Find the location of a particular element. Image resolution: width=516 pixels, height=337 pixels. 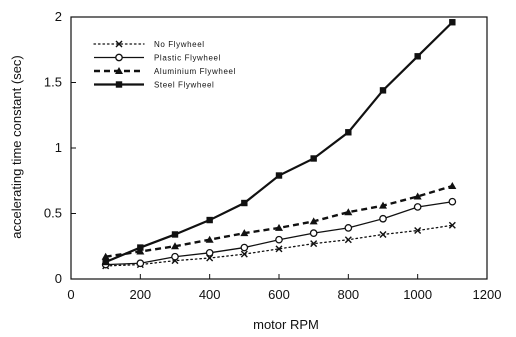

x-tick-label: 200 is located at coordinates (140, 294).